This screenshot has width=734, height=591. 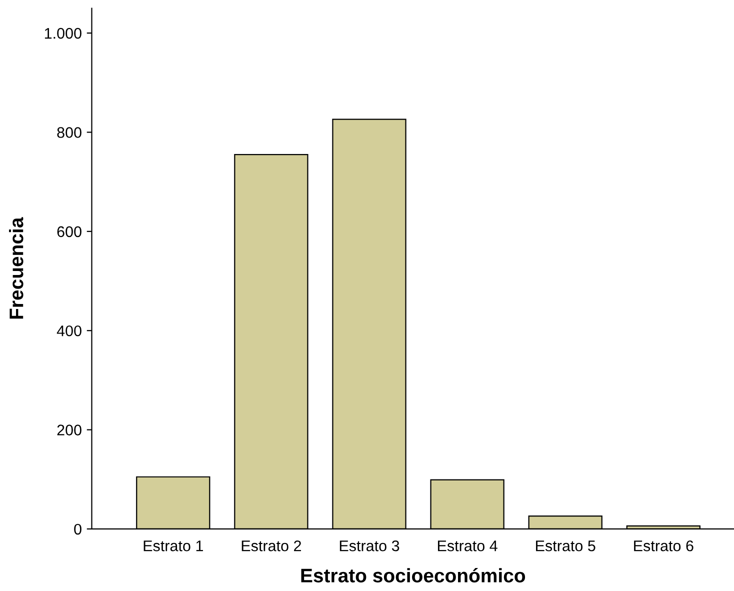 What do you see at coordinates (78, 529) in the screenshot?
I see `y-tick-label: 0` at bounding box center [78, 529].